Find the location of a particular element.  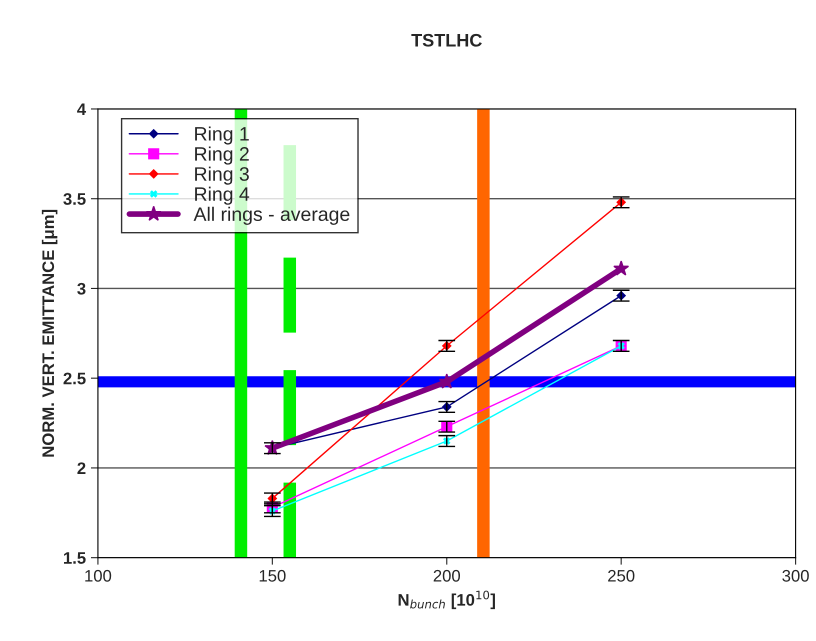

x-tick-label: 200 is located at coordinates (447, 576).